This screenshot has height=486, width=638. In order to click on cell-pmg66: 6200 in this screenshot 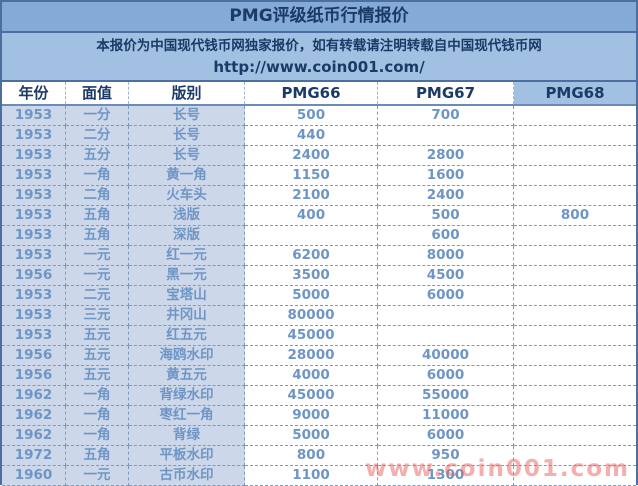, I will do `click(311, 256)`.